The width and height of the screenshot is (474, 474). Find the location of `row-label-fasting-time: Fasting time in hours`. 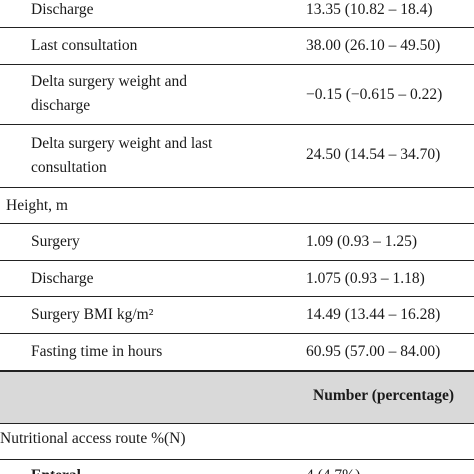

row-label-fasting-time: Fasting time in hours is located at coordinates (97, 351).